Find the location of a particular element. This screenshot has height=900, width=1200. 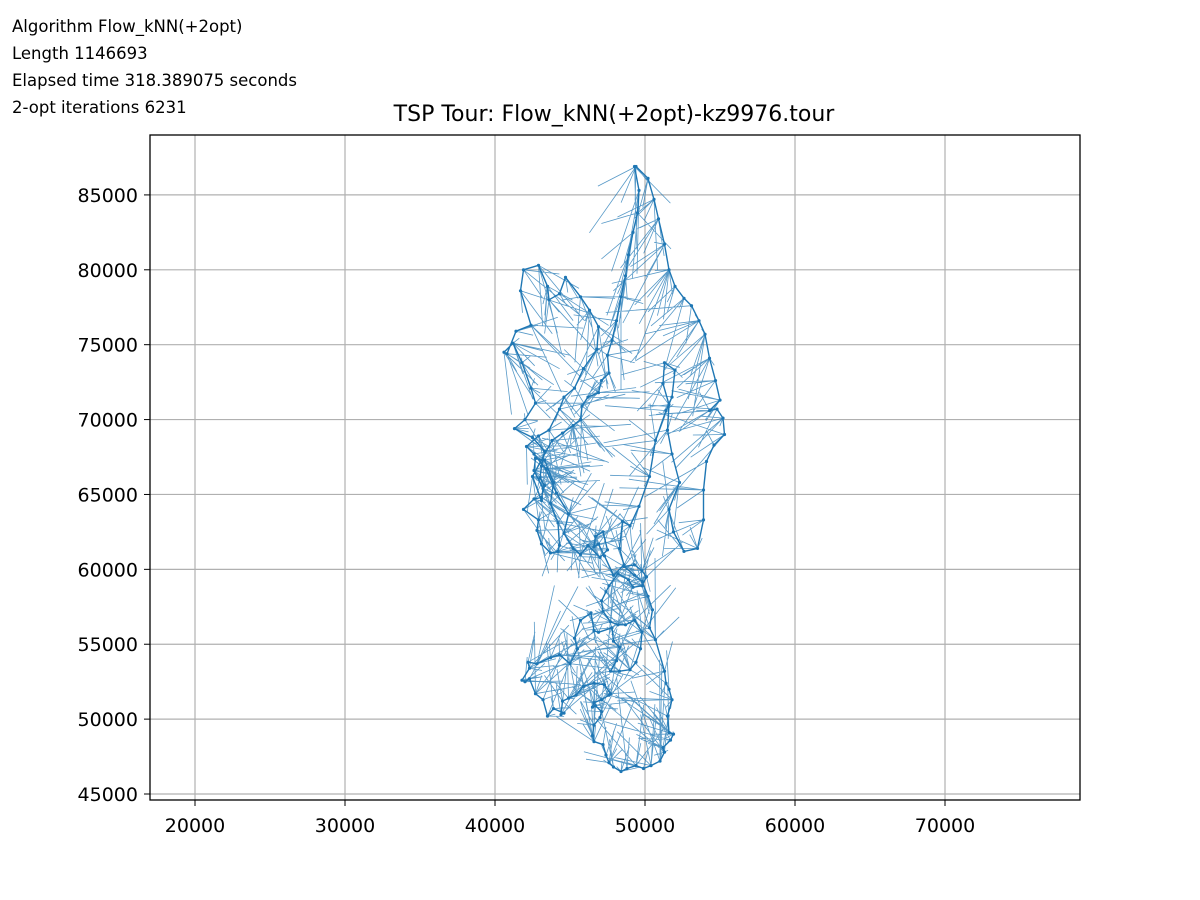

x-tick-label: 30000 is located at coordinates (345, 826).